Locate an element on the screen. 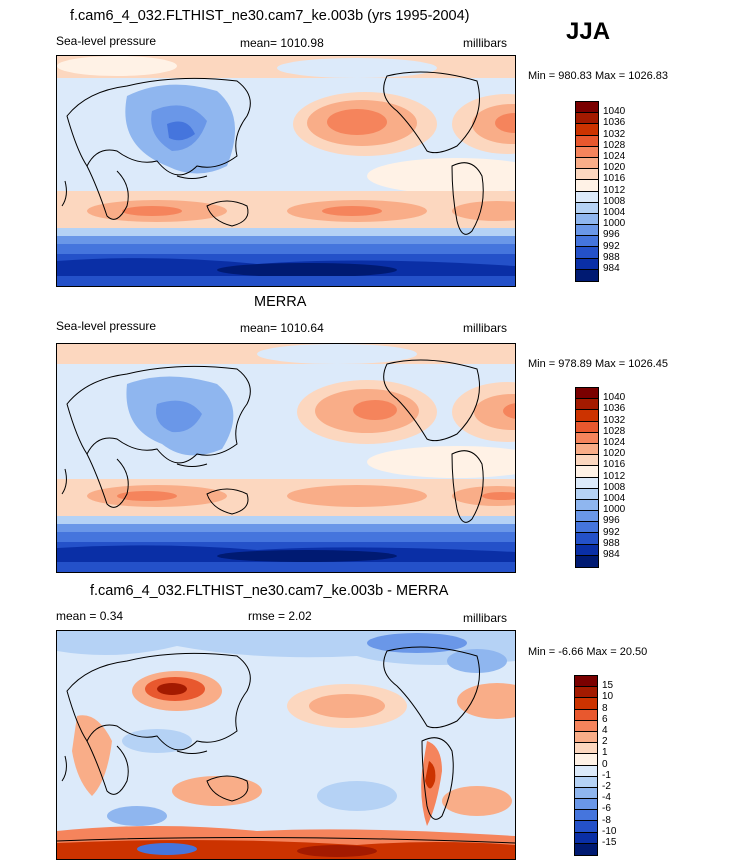 This screenshot has height=865, width=732. colorbar-tick-label: 0 is located at coordinates (605, 764).